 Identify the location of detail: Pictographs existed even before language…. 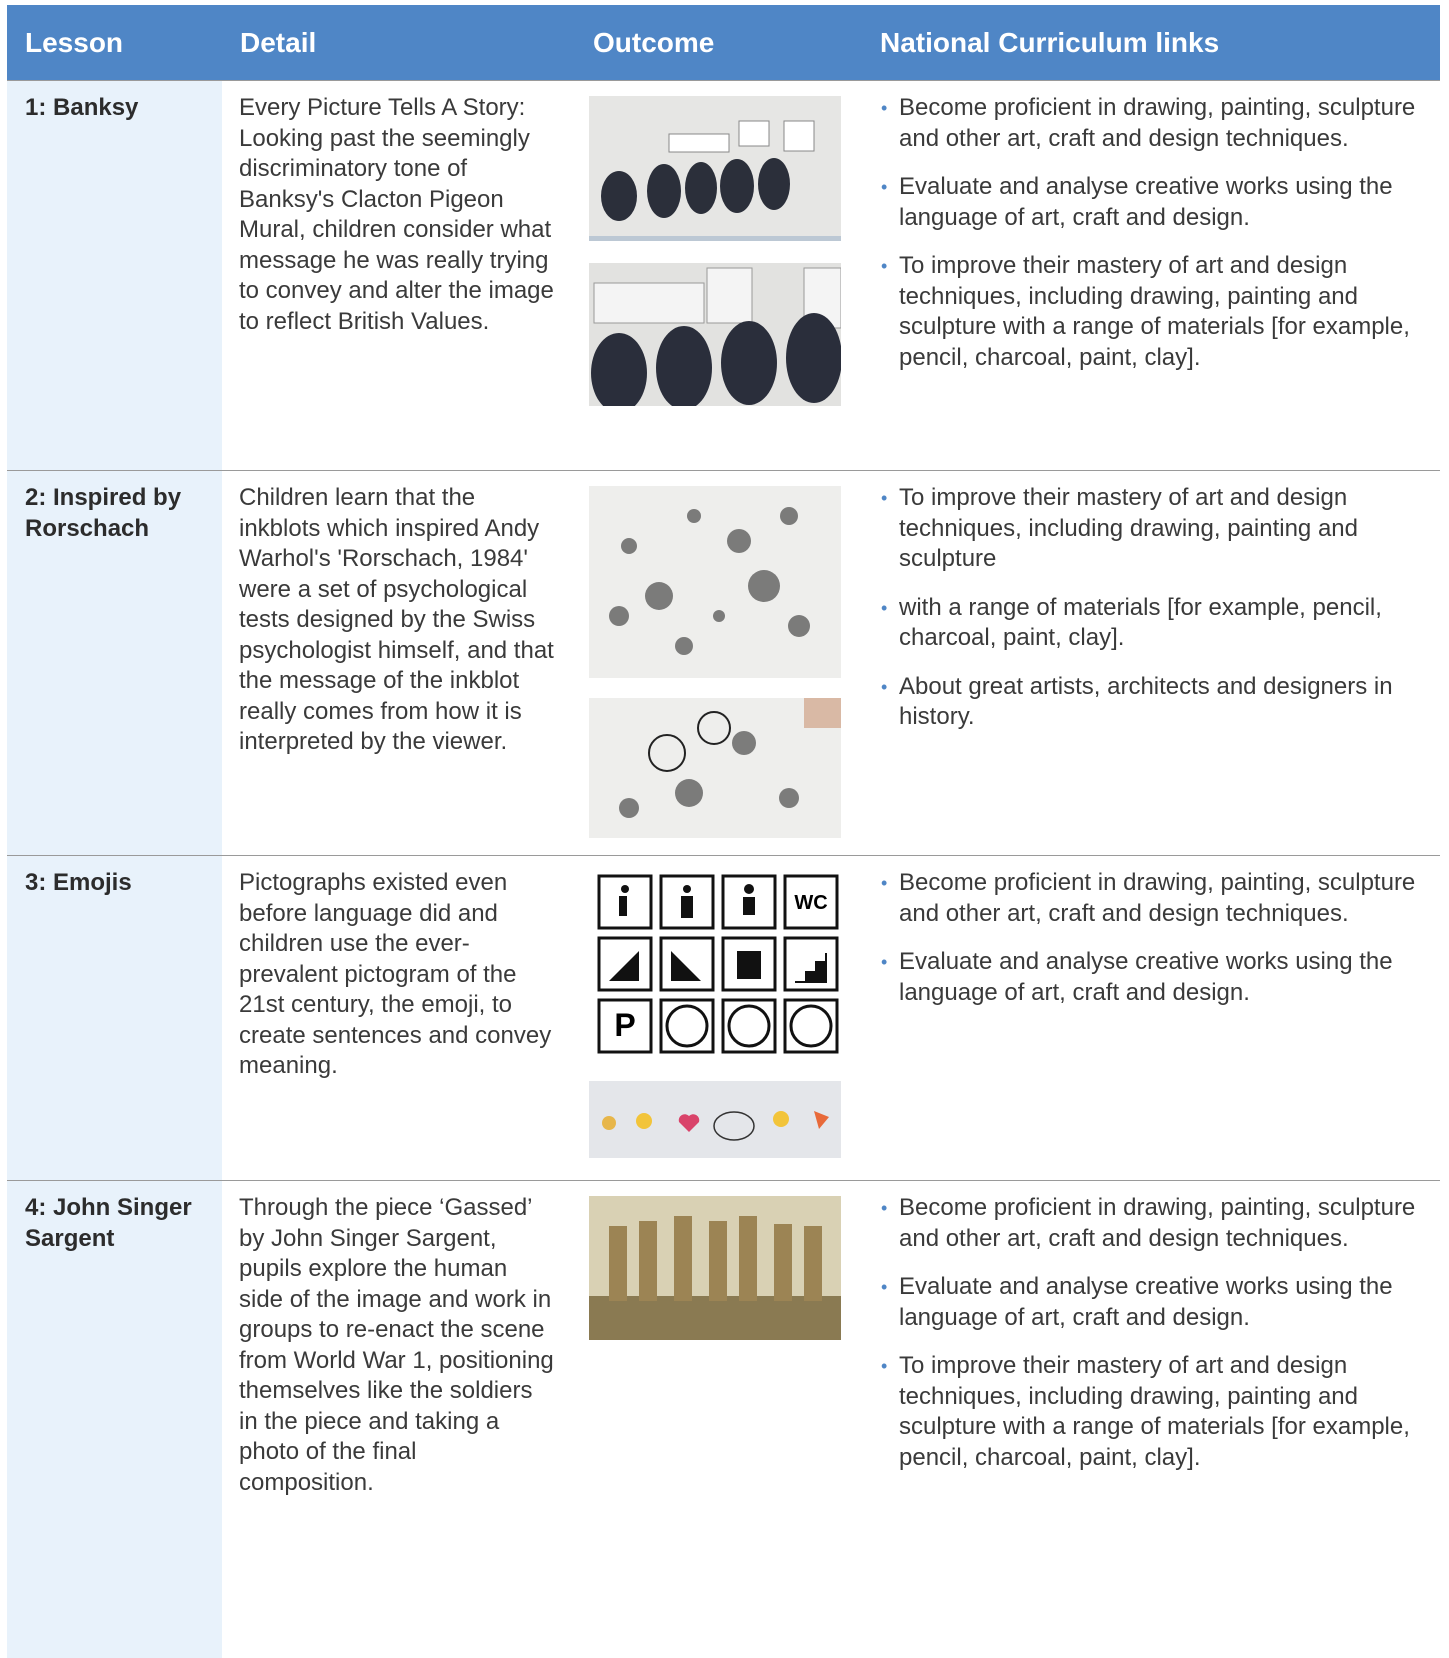
(398, 1018).